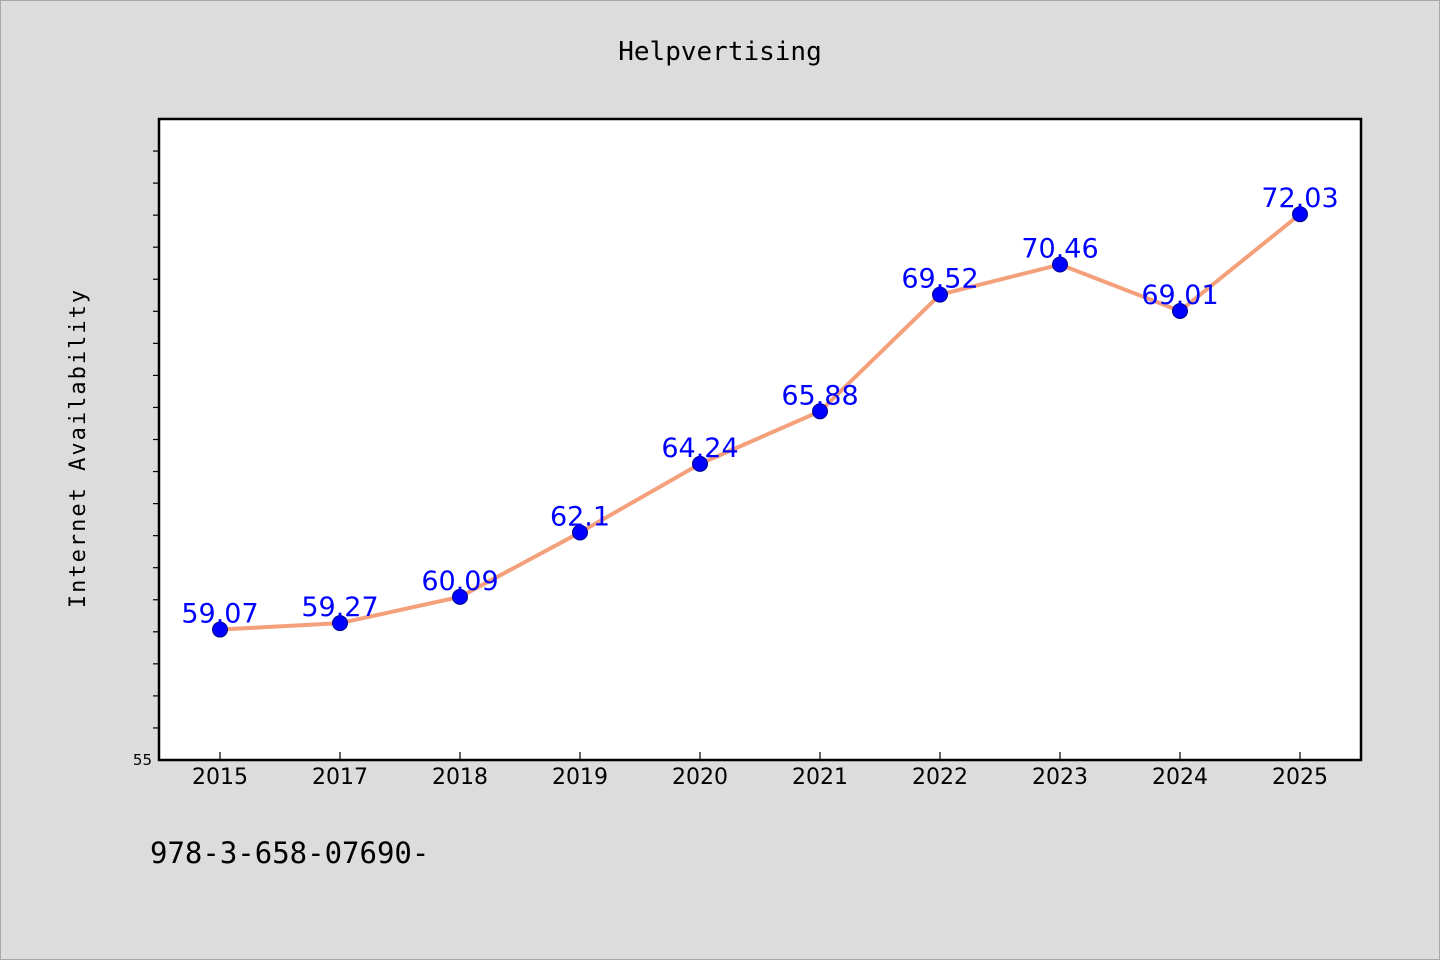 This screenshot has height=960, width=1440. I want to click on x-tick-label: 2021, so click(820, 777).